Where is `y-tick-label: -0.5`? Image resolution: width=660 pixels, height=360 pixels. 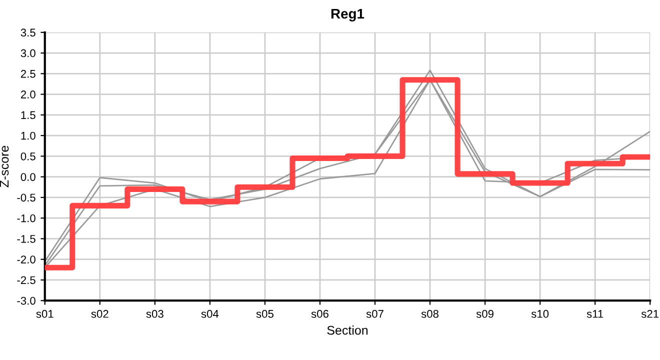
y-tick-label: -0.5 is located at coordinates (26, 198).